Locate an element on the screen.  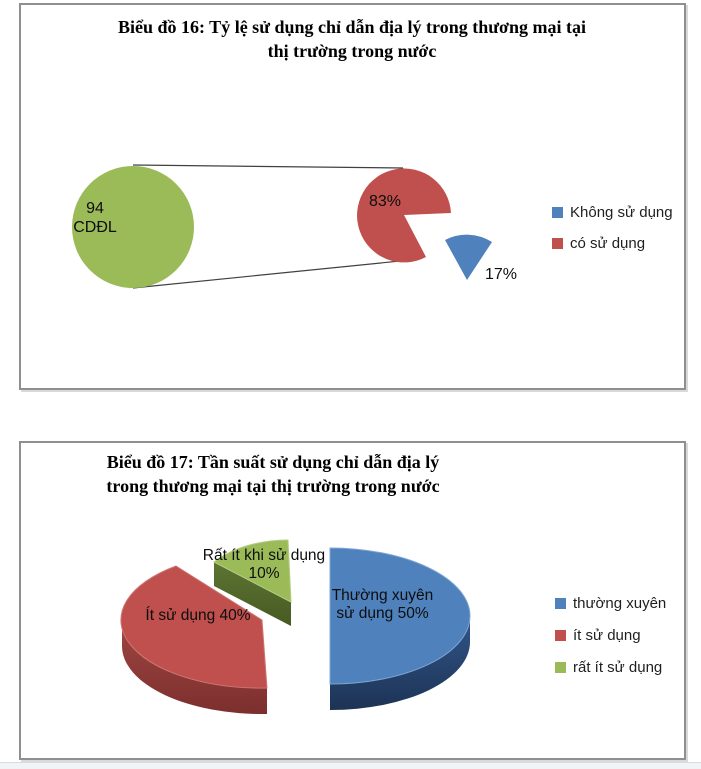
pie17-often-label-line2: sử dụng 50% is located at coordinates (382, 613).